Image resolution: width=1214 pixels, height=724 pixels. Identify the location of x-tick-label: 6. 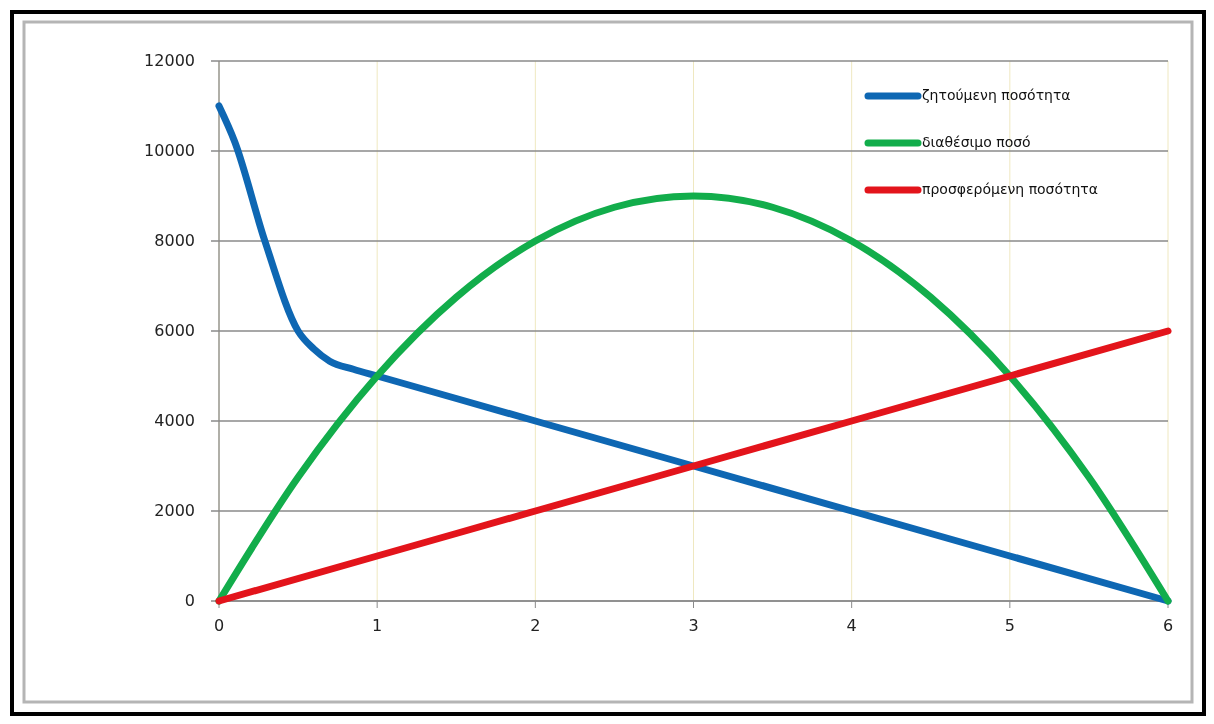
(1168, 625).